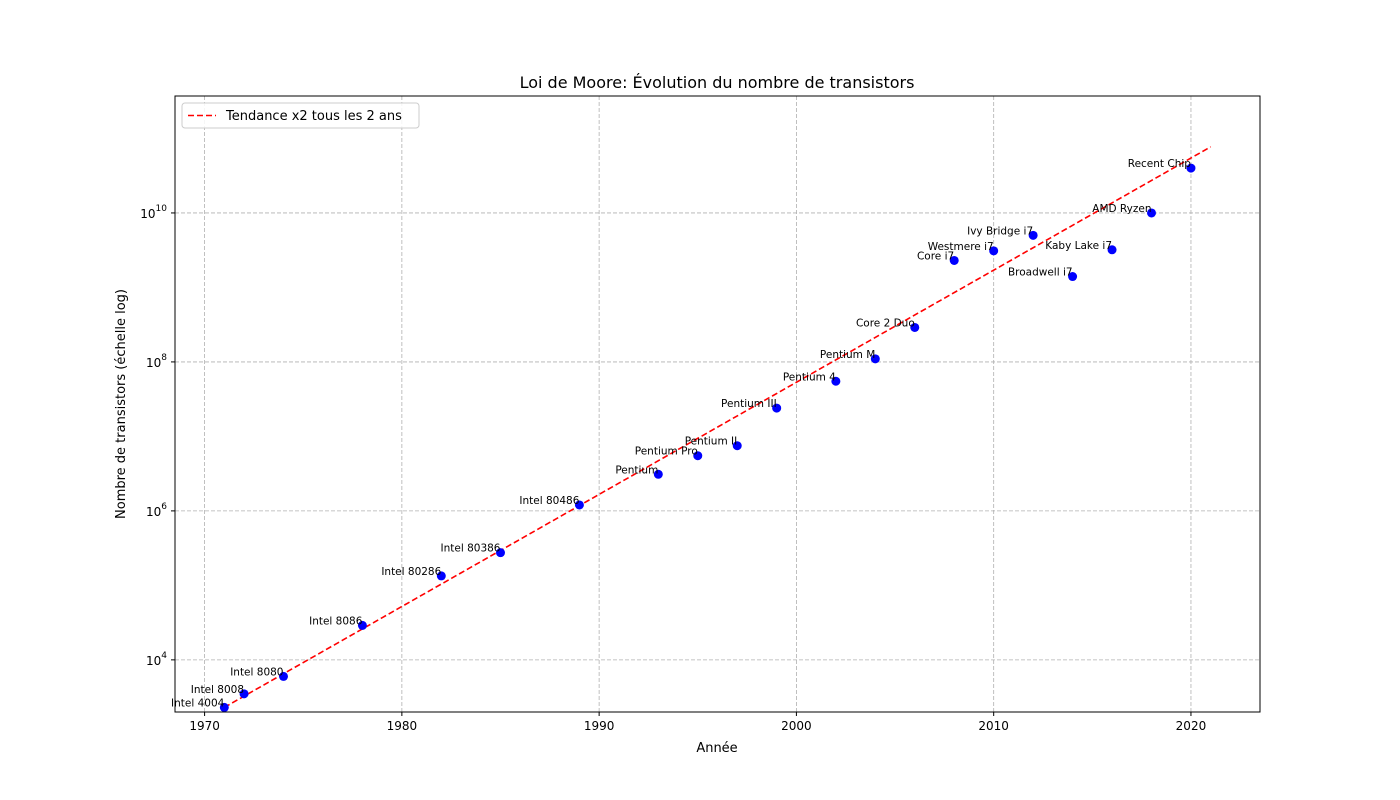  What do you see at coordinates (256, 672) in the screenshot?
I see `point-label: Intel 8080` at bounding box center [256, 672].